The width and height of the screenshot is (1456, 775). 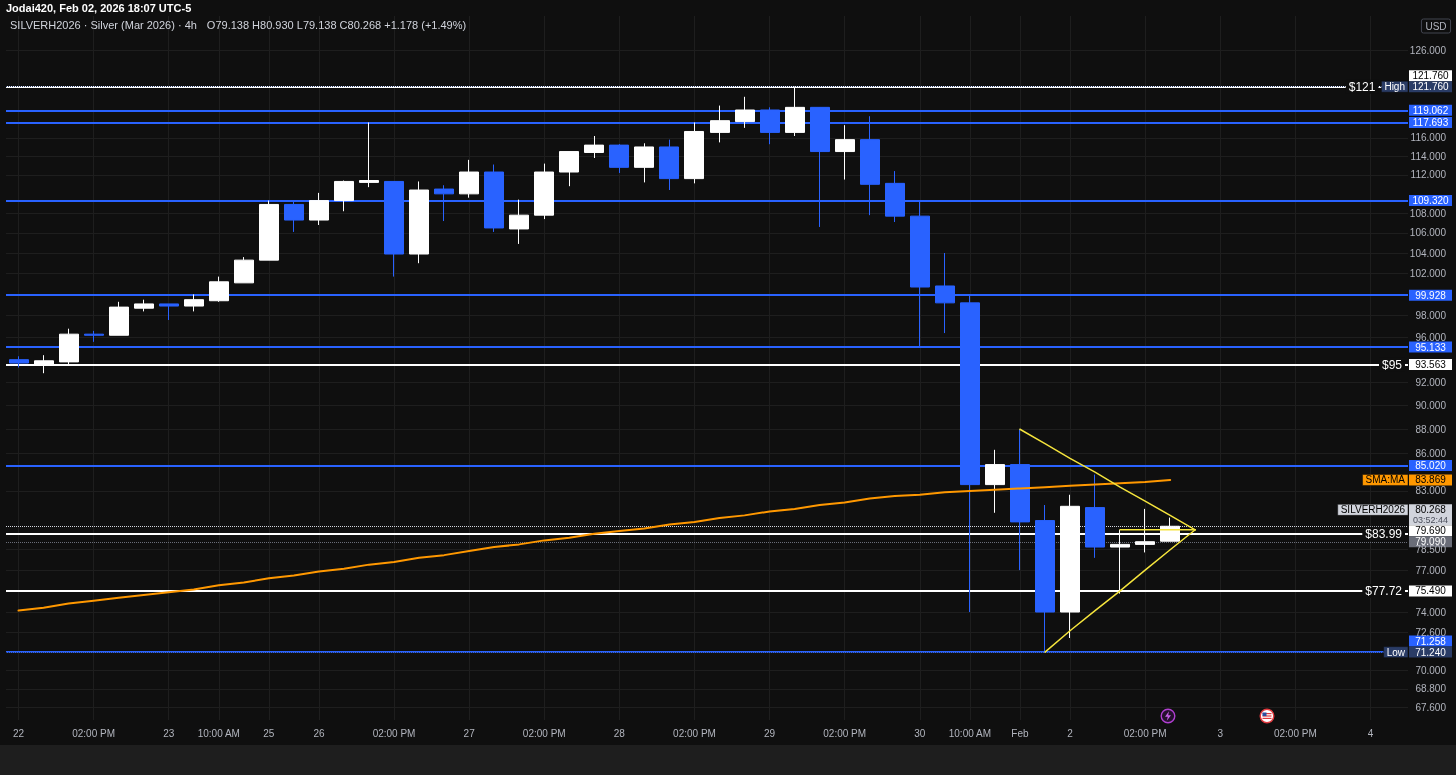 What do you see at coordinates (18, 733) in the screenshot?
I see `x-tick-label: 22` at bounding box center [18, 733].